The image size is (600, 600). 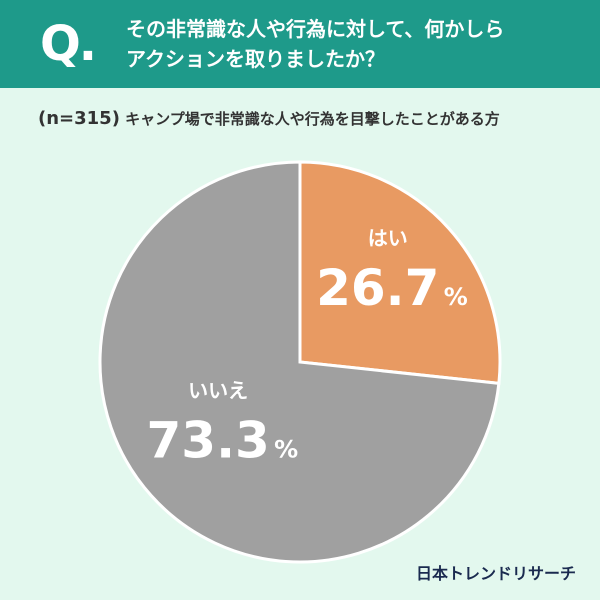 What do you see at coordinates (286, 450) in the screenshot?
I see `slice-unit-1: %` at bounding box center [286, 450].